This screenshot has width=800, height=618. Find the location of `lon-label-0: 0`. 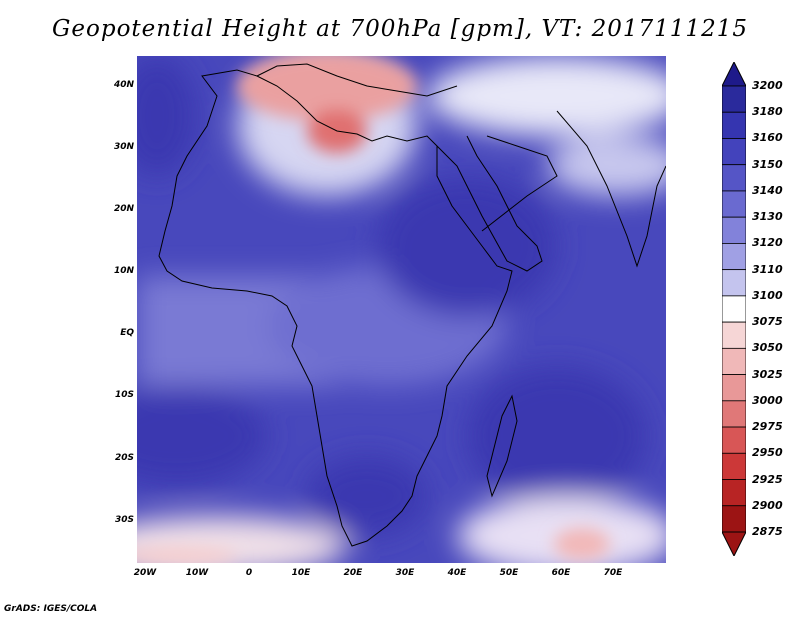

lon-label-0: 0 is located at coordinates (249, 573).